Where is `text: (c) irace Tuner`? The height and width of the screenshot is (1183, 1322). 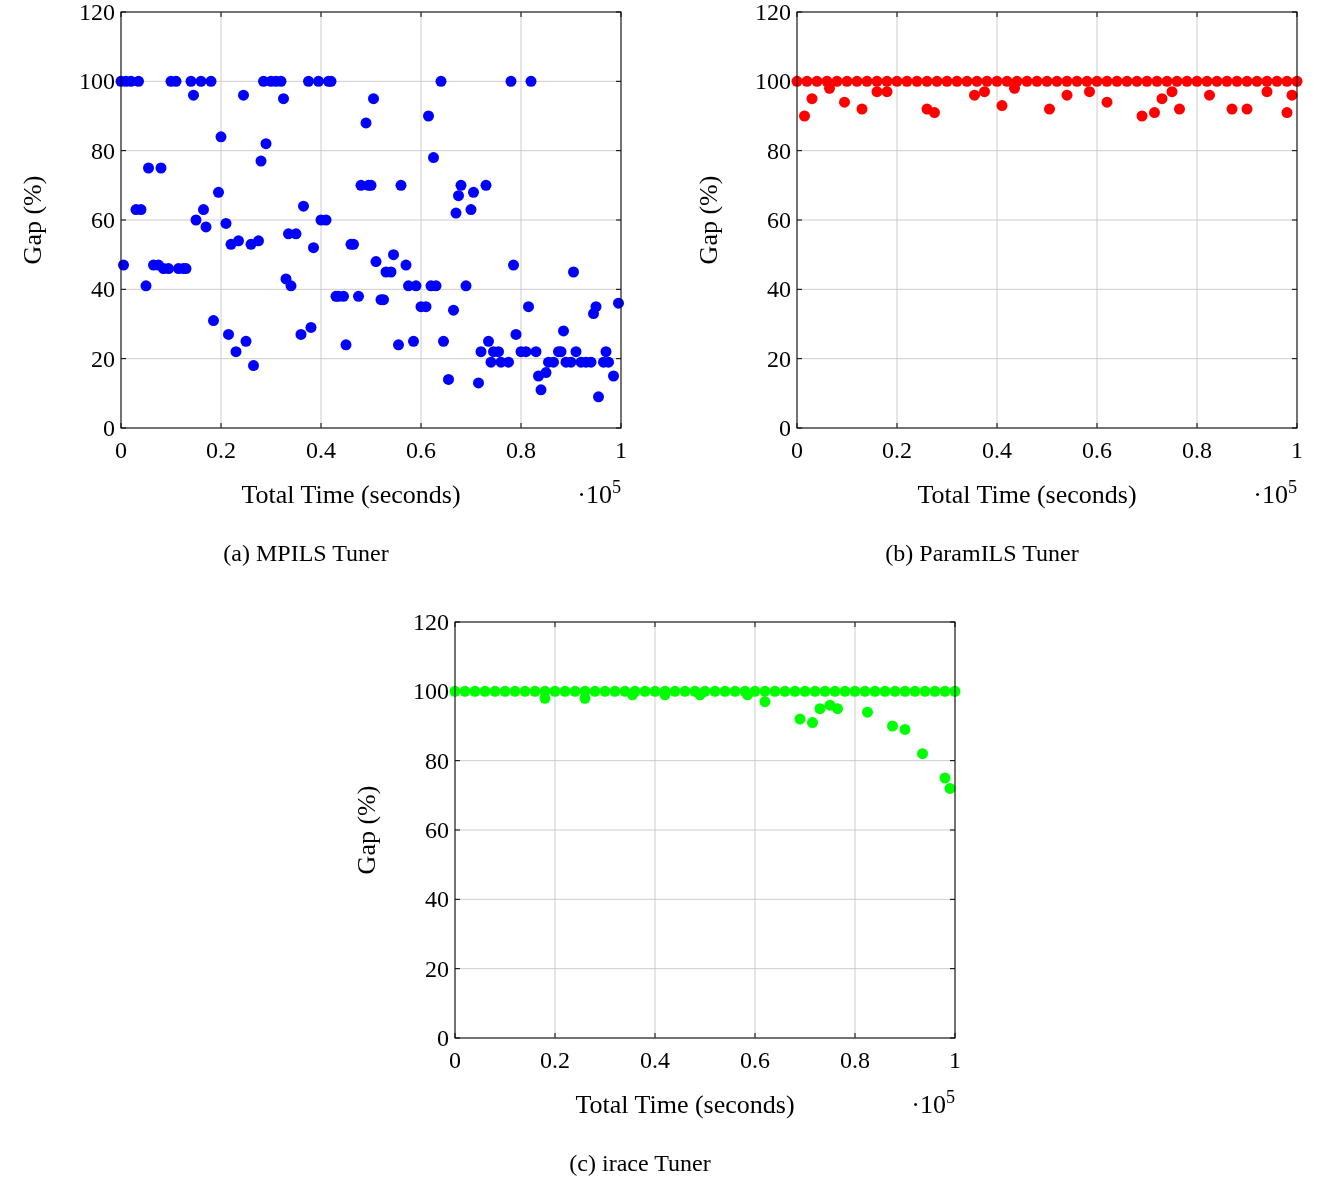
text: (c) irace Tuner is located at coordinates (640, 1163).